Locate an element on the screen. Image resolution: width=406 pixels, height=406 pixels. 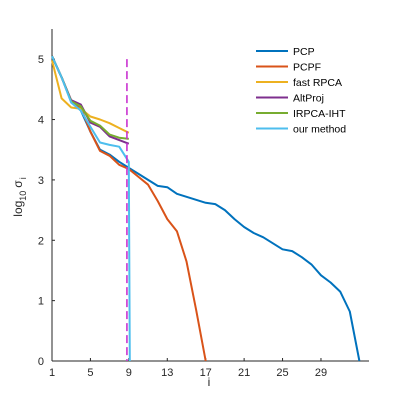
y-tick-label: 0 is located at coordinates (41, 362).